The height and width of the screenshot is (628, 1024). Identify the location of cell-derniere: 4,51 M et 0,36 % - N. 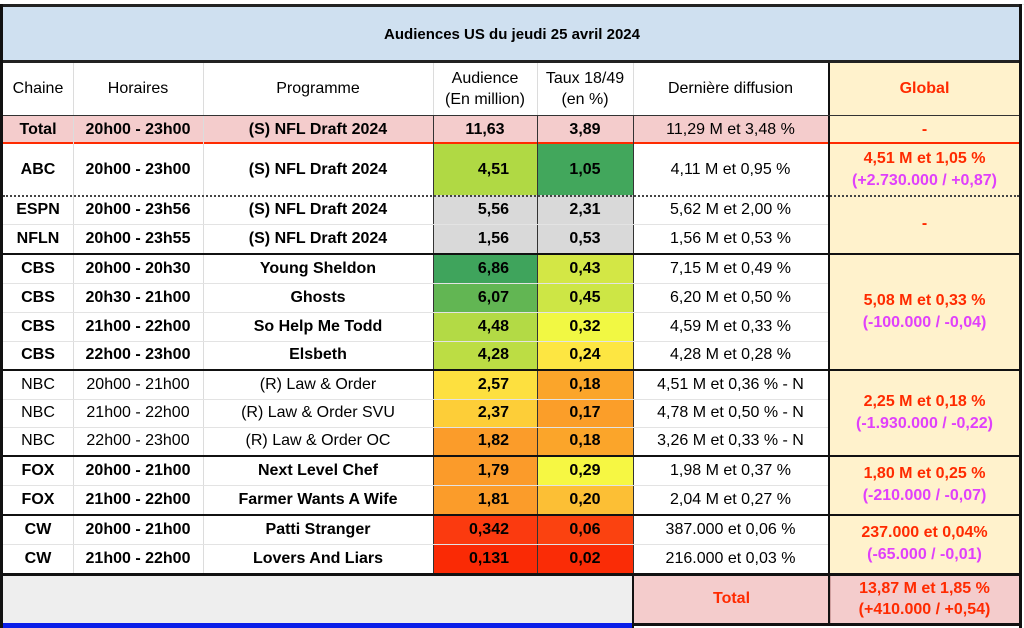
(730, 384).